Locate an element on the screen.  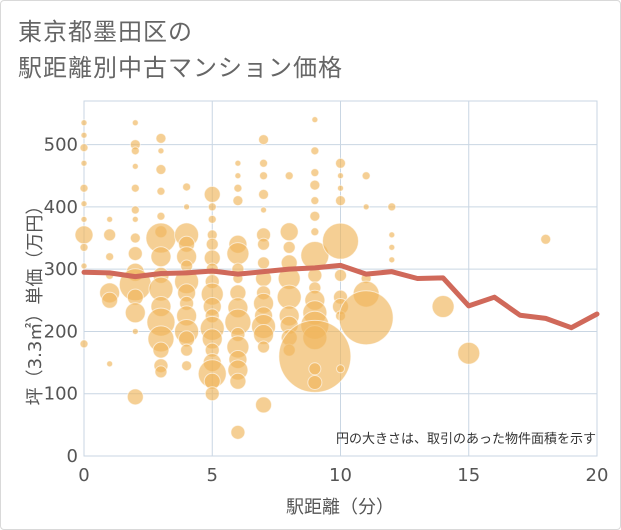
y-tick-label: 100 is located at coordinates (61, 394).